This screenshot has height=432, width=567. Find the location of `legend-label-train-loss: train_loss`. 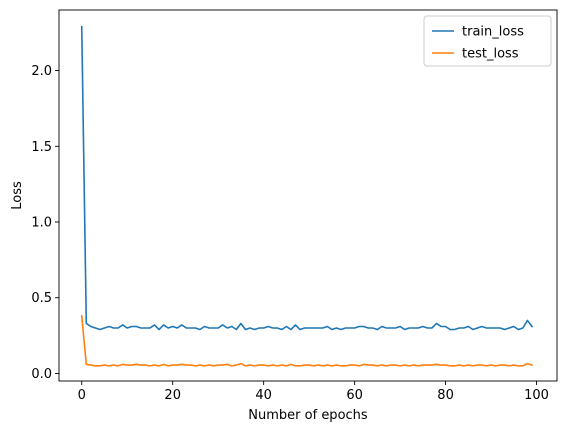

legend-label-train-loss: train_loss is located at coordinates (493, 32).